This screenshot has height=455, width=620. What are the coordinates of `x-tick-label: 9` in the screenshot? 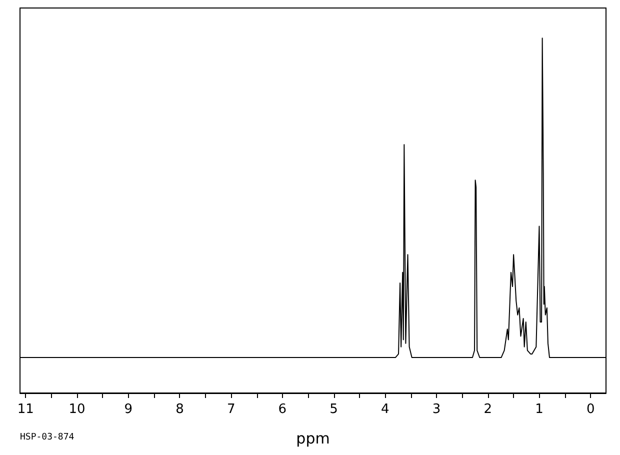 It's located at (128, 409).